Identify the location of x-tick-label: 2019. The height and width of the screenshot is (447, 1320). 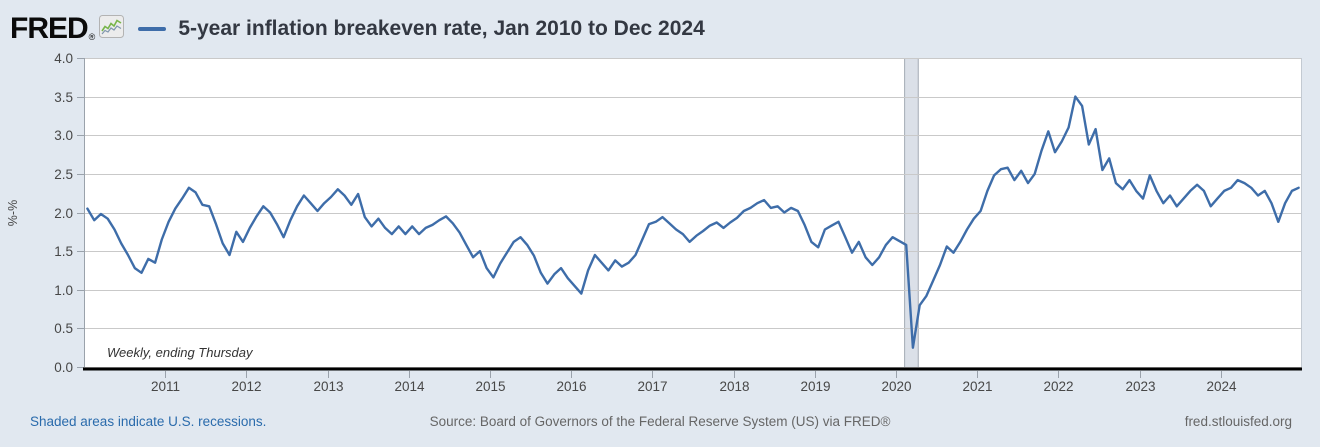
(815, 386).